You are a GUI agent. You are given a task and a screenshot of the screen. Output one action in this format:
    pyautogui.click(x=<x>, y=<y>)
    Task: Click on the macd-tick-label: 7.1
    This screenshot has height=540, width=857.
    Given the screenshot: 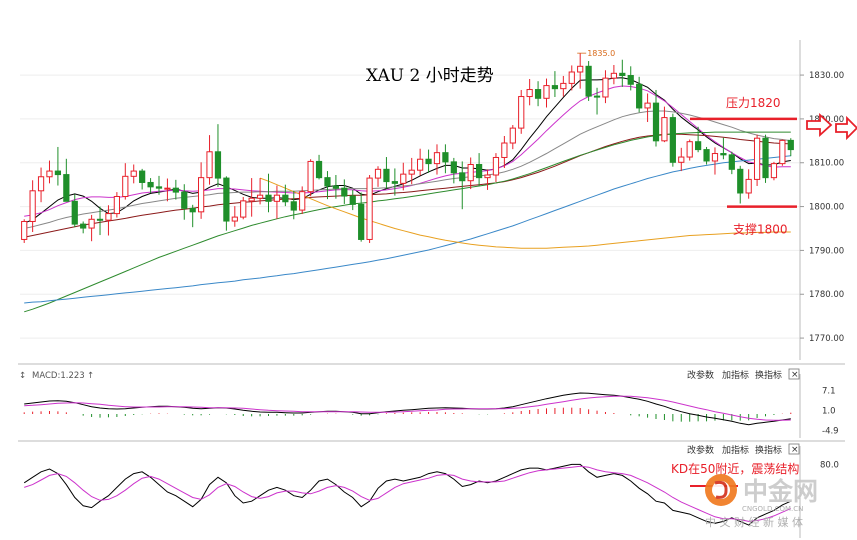 What is the action you would take?
    pyautogui.click(x=829, y=391)
    